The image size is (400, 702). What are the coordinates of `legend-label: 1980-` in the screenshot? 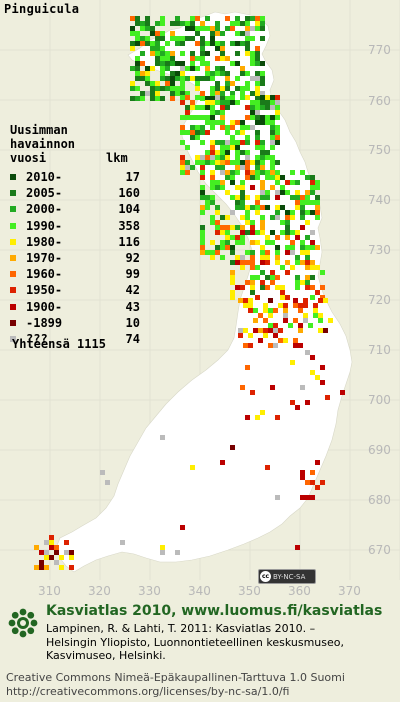 It's located at (44, 241).